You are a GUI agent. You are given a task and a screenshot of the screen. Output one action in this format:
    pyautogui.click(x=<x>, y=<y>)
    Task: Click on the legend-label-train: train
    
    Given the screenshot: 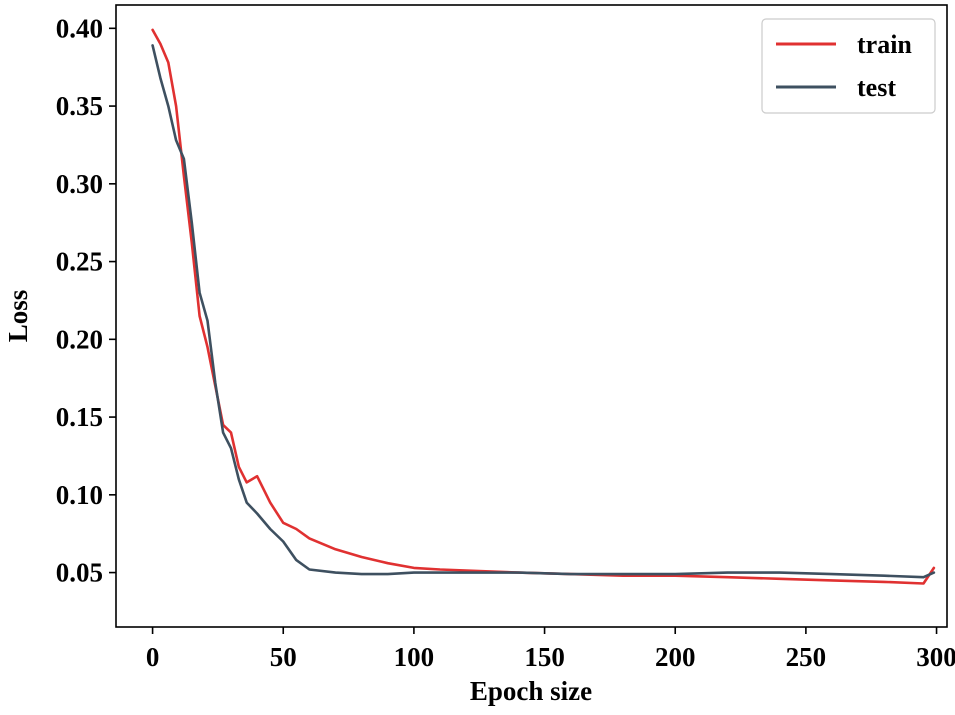 What is the action you would take?
    pyautogui.click(x=884, y=44)
    